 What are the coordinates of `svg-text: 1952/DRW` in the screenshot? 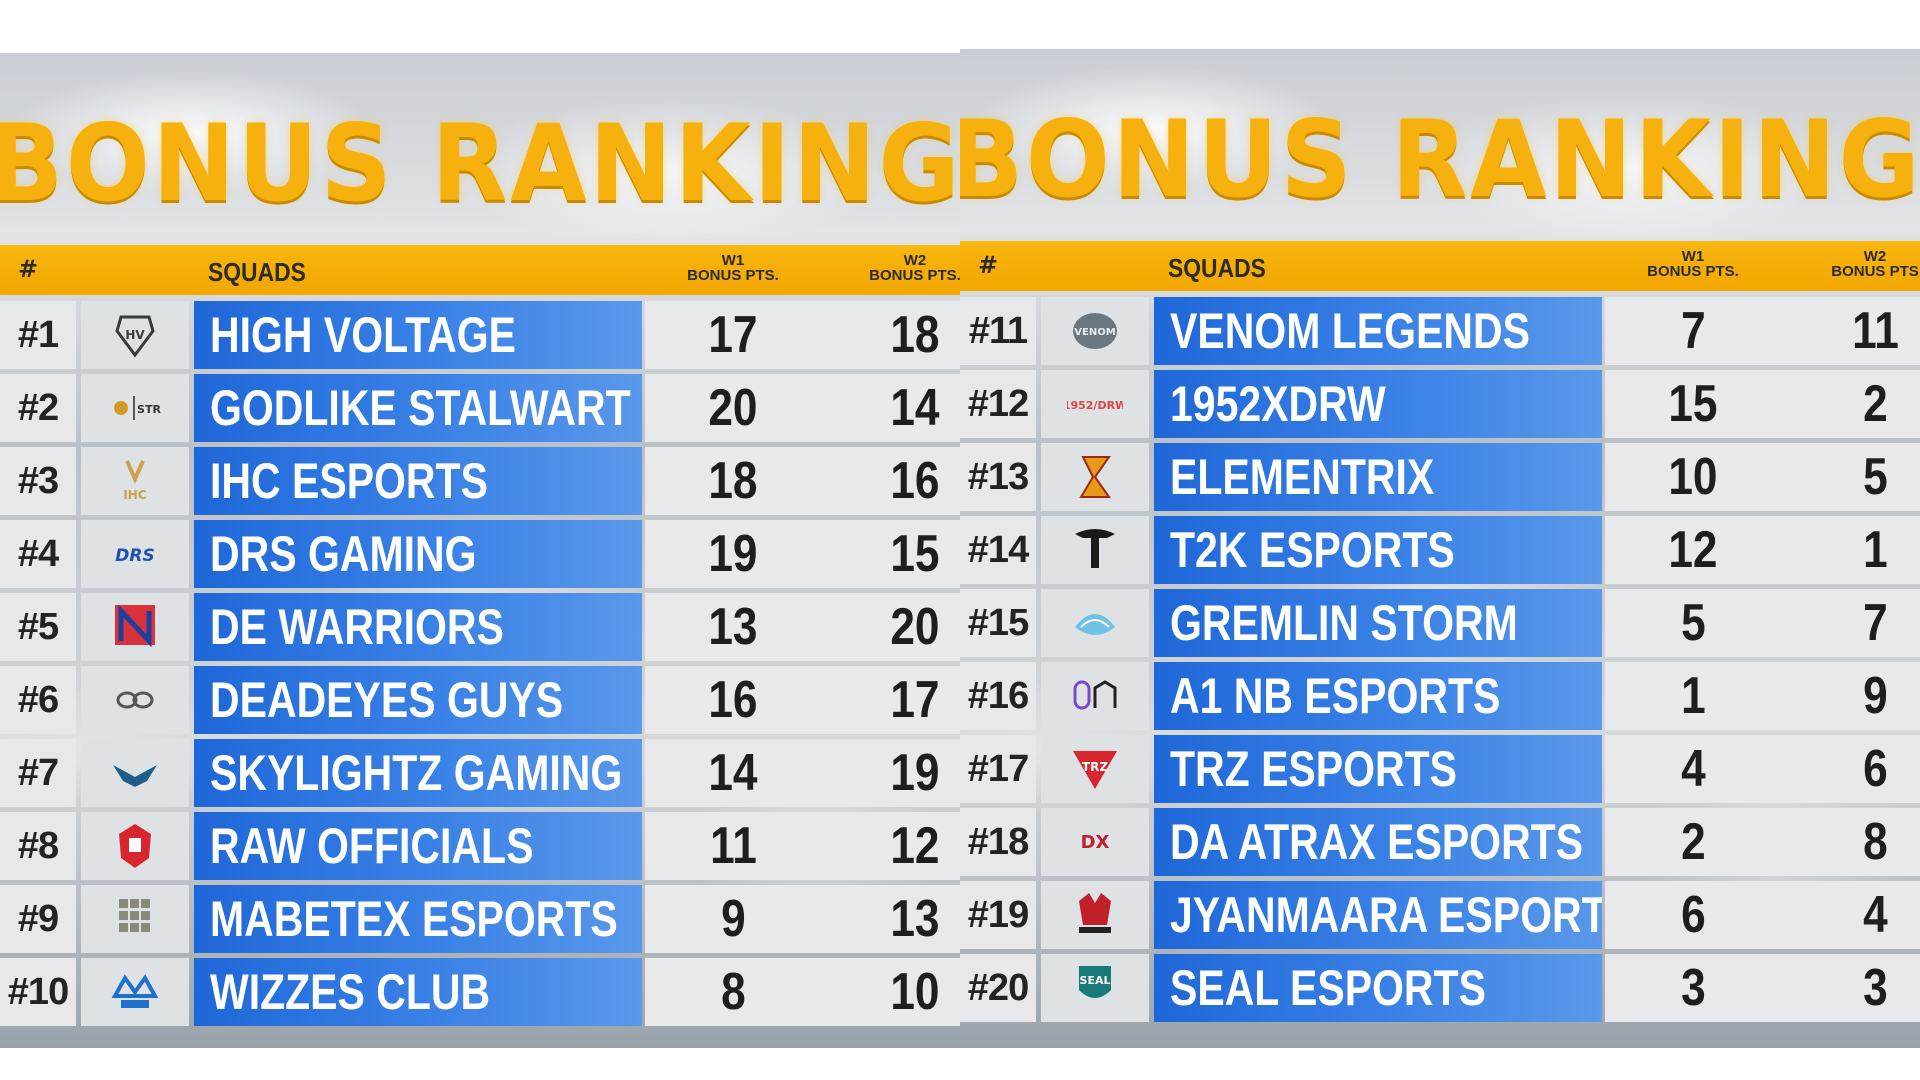 It's located at (1095, 405).